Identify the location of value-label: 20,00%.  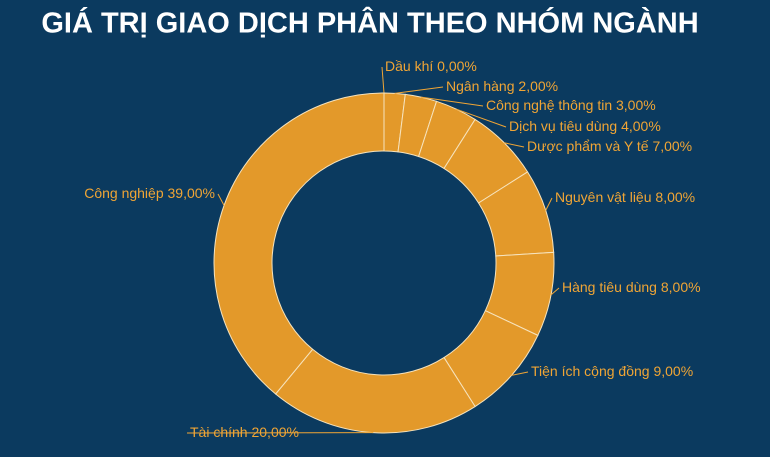
(274, 432).